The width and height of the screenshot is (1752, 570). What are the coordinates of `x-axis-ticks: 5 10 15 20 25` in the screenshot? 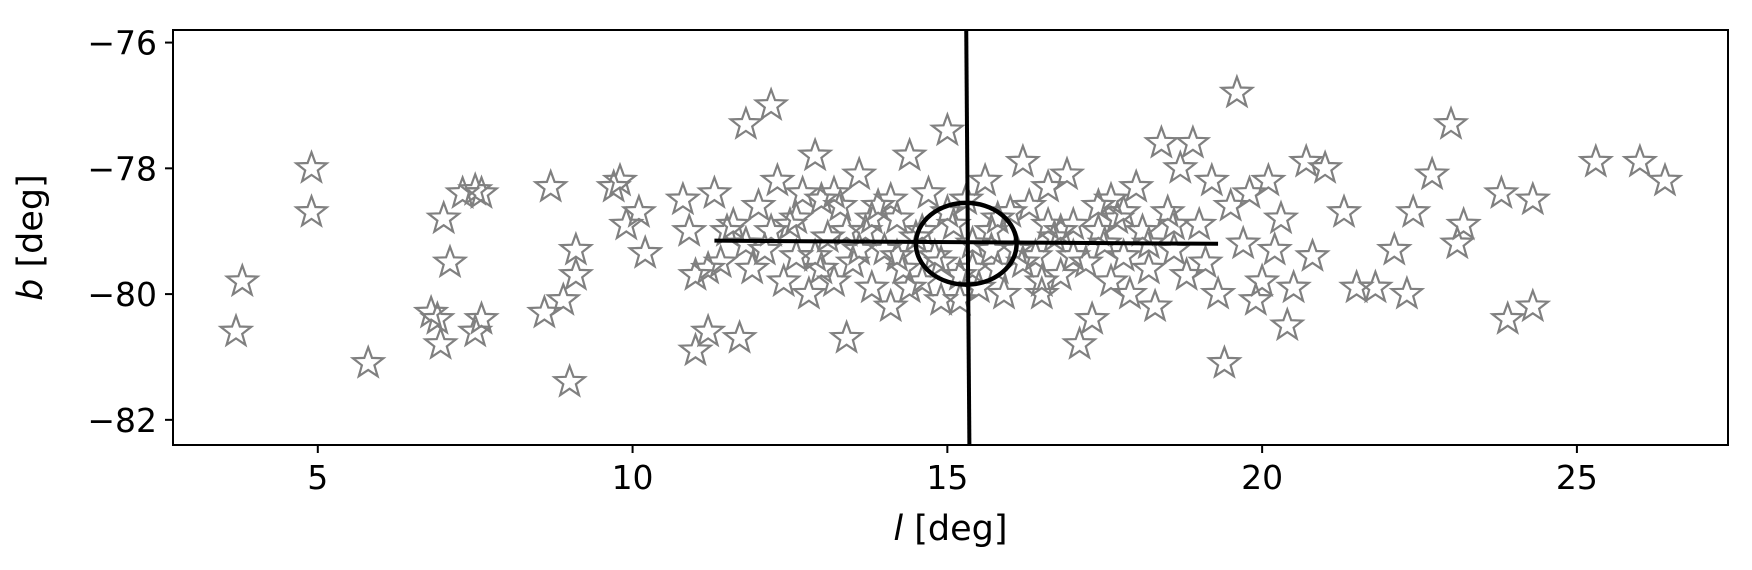 It's located at (952, 471).